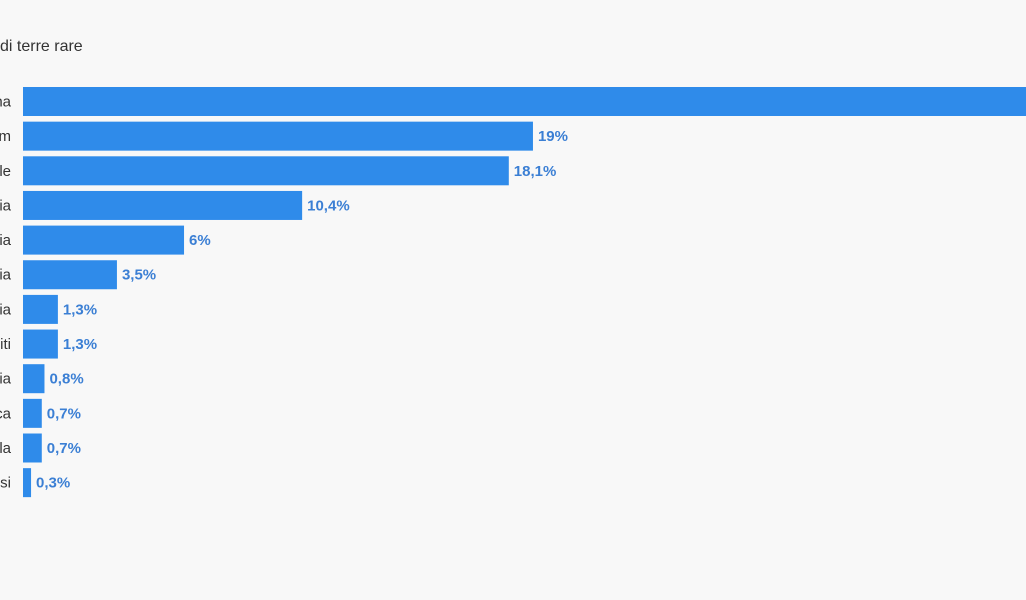 The image size is (1026, 600). I want to click on value-label: 6%, so click(200, 240).